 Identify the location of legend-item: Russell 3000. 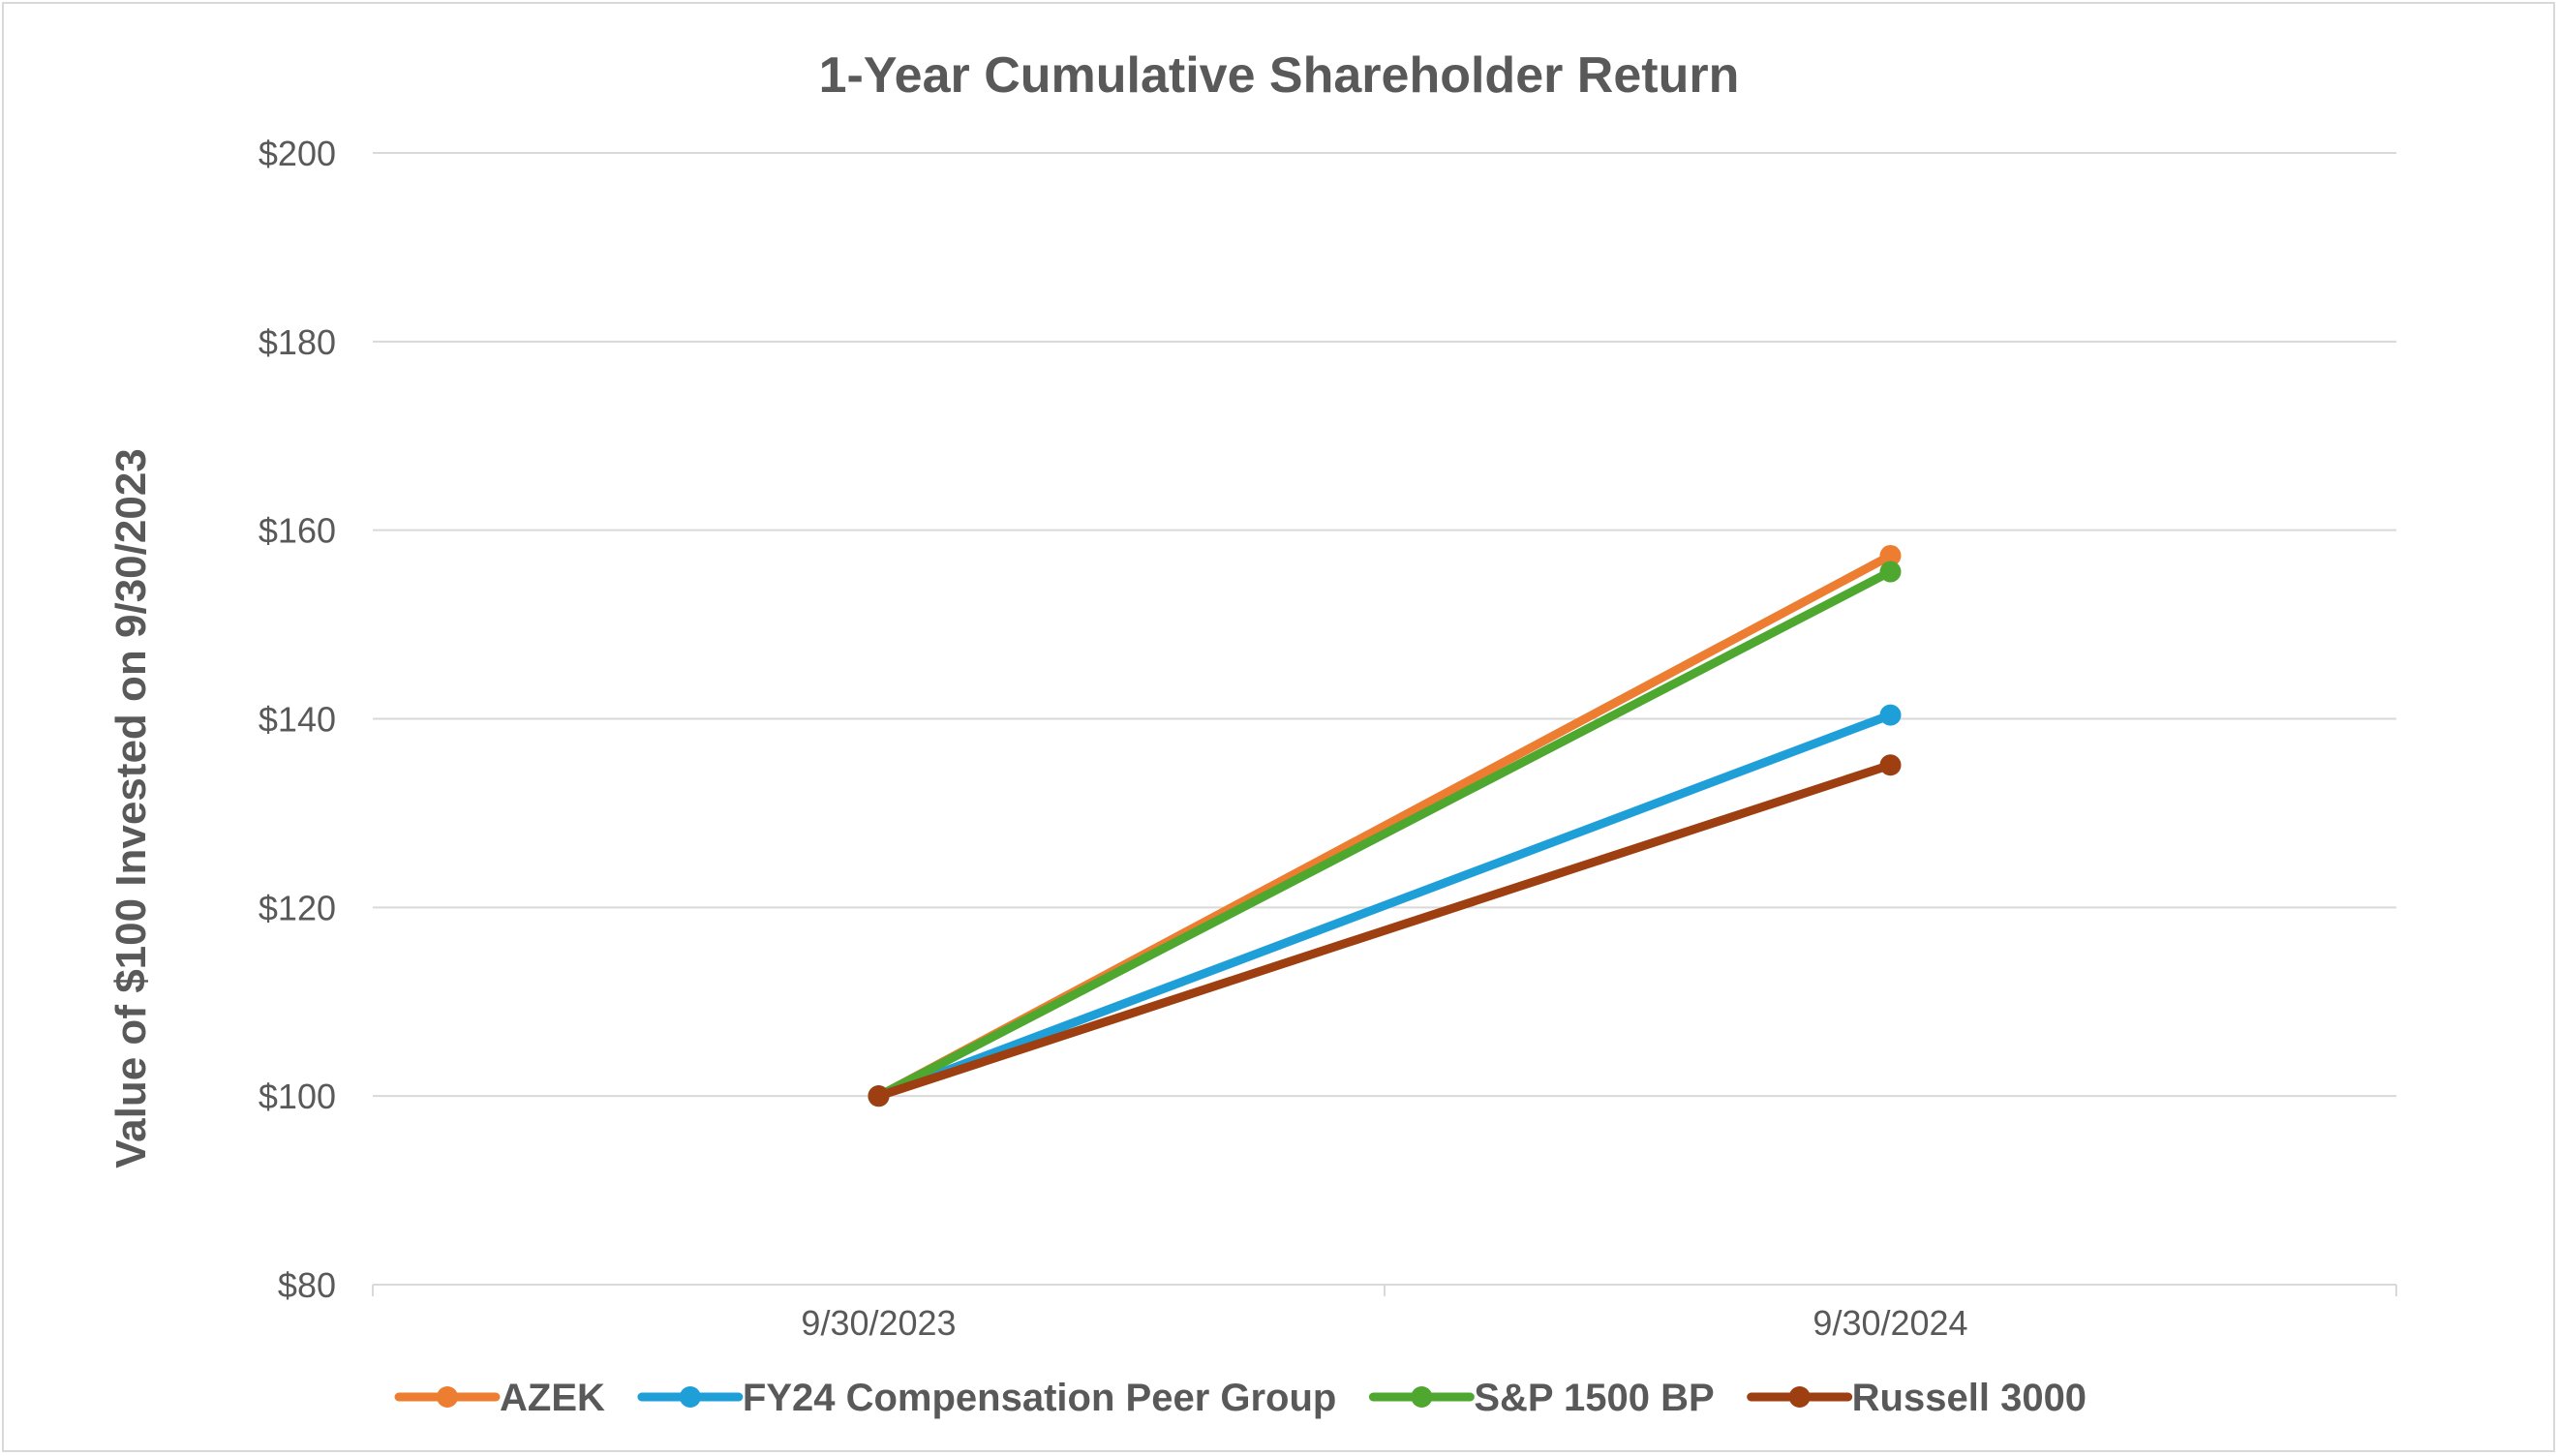
(1917, 1398).